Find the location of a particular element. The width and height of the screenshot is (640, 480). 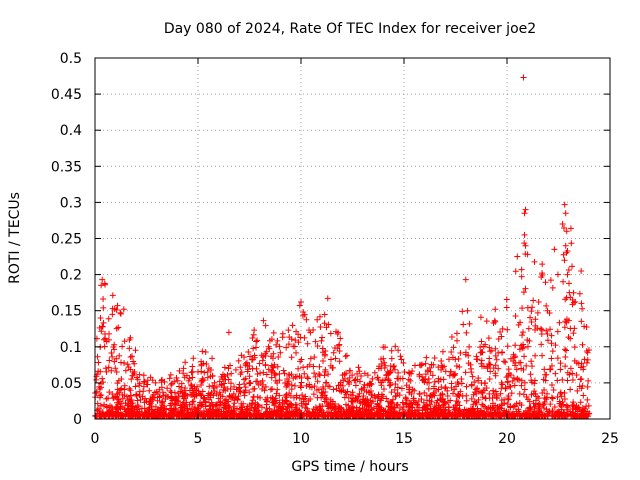

y-tick-label: 0.5 is located at coordinates (71, 59).